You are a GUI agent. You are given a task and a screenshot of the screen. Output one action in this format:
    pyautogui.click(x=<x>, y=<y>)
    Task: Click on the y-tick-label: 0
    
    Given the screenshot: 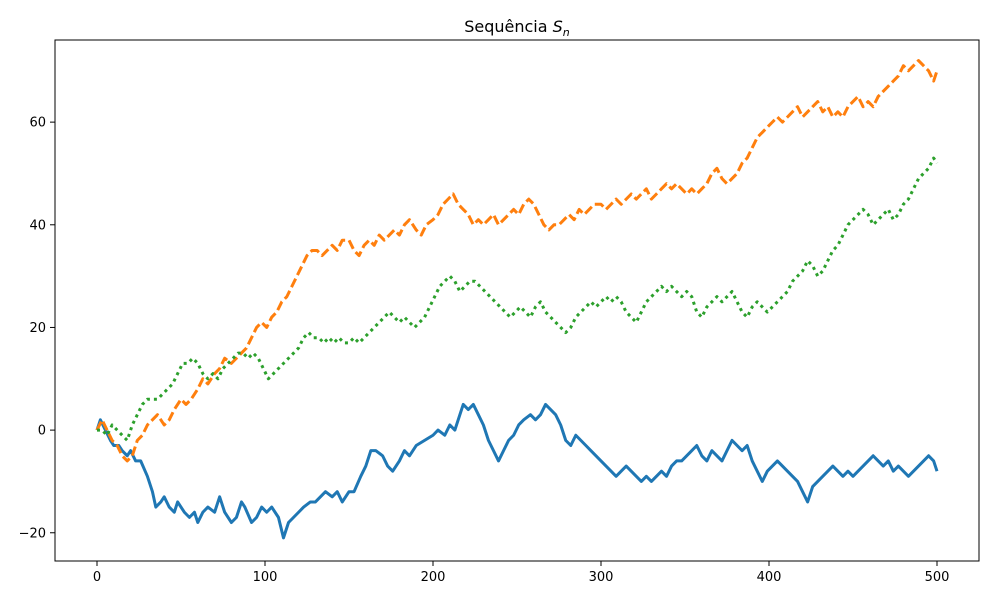 What is the action you would take?
    pyautogui.click(x=42, y=431)
    